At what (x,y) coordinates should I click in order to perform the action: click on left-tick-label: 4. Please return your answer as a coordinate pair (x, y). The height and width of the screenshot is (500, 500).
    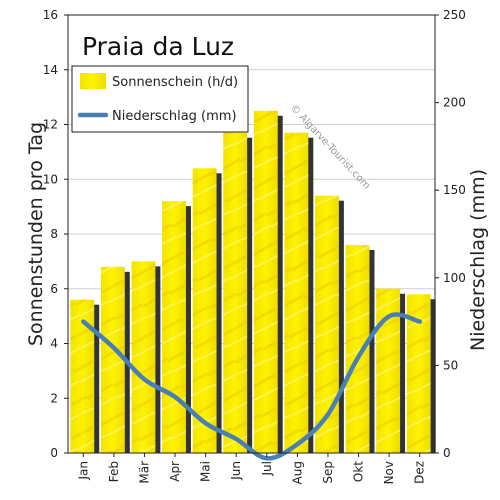
    Looking at the image, I should click on (54, 344).